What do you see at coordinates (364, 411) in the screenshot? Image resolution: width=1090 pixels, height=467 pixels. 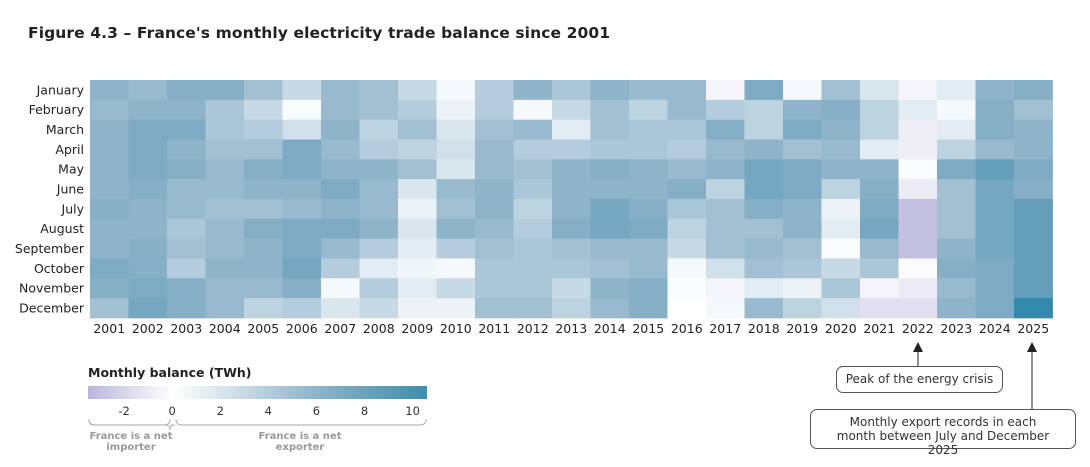 I see `colorbar-tick-label: 8` at bounding box center [364, 411].